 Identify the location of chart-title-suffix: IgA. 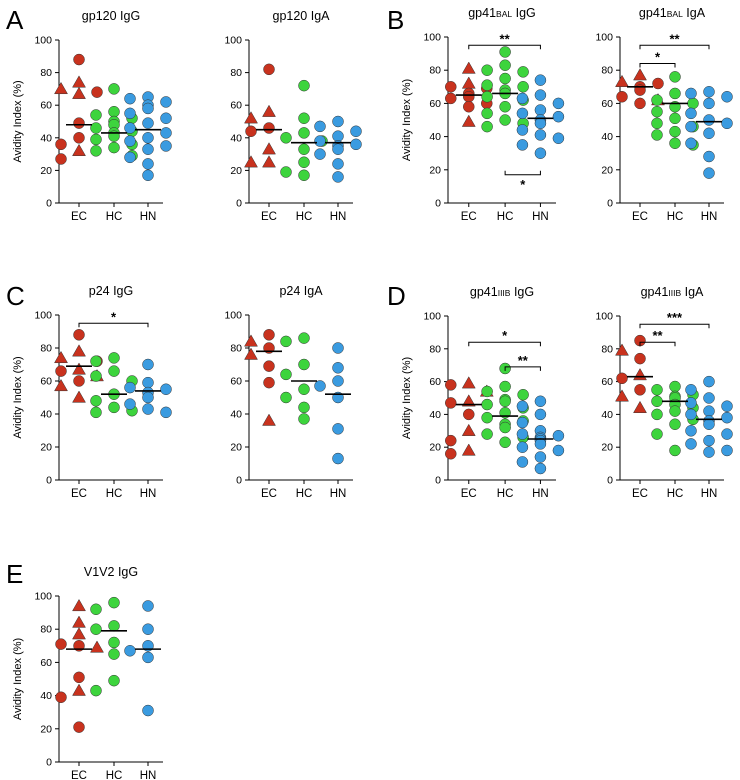
(692, 292).